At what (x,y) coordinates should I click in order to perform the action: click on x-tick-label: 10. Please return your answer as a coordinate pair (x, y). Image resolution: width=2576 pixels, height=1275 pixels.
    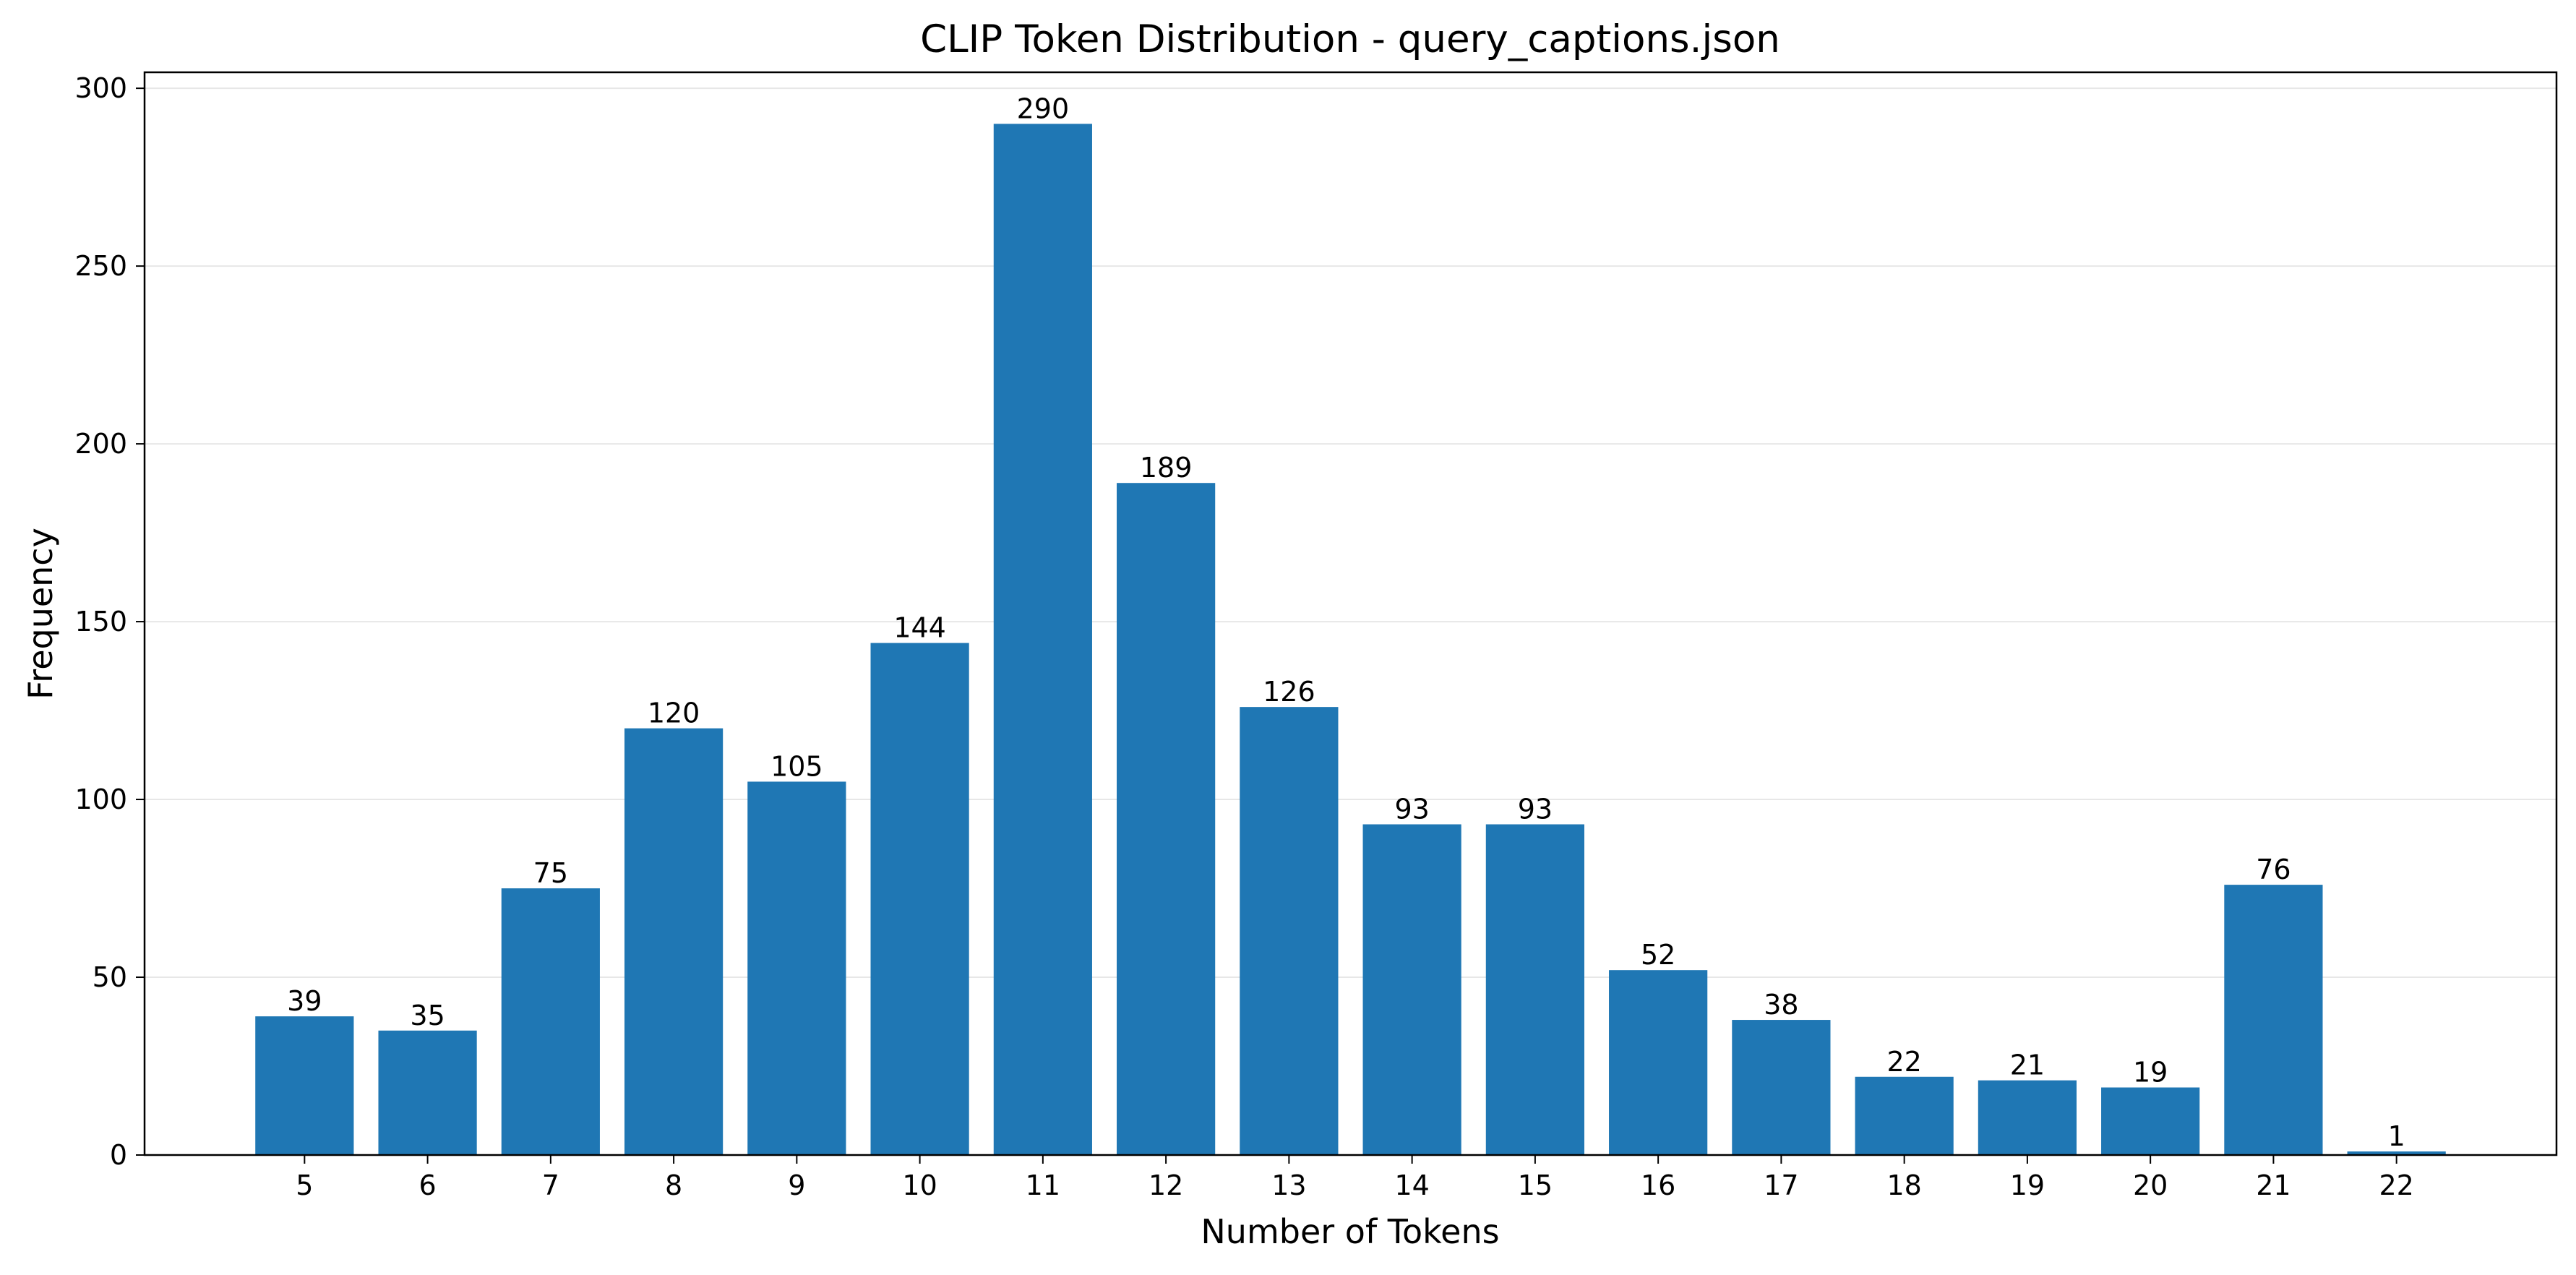
    Looking at the image, I should click on (920, 1185).